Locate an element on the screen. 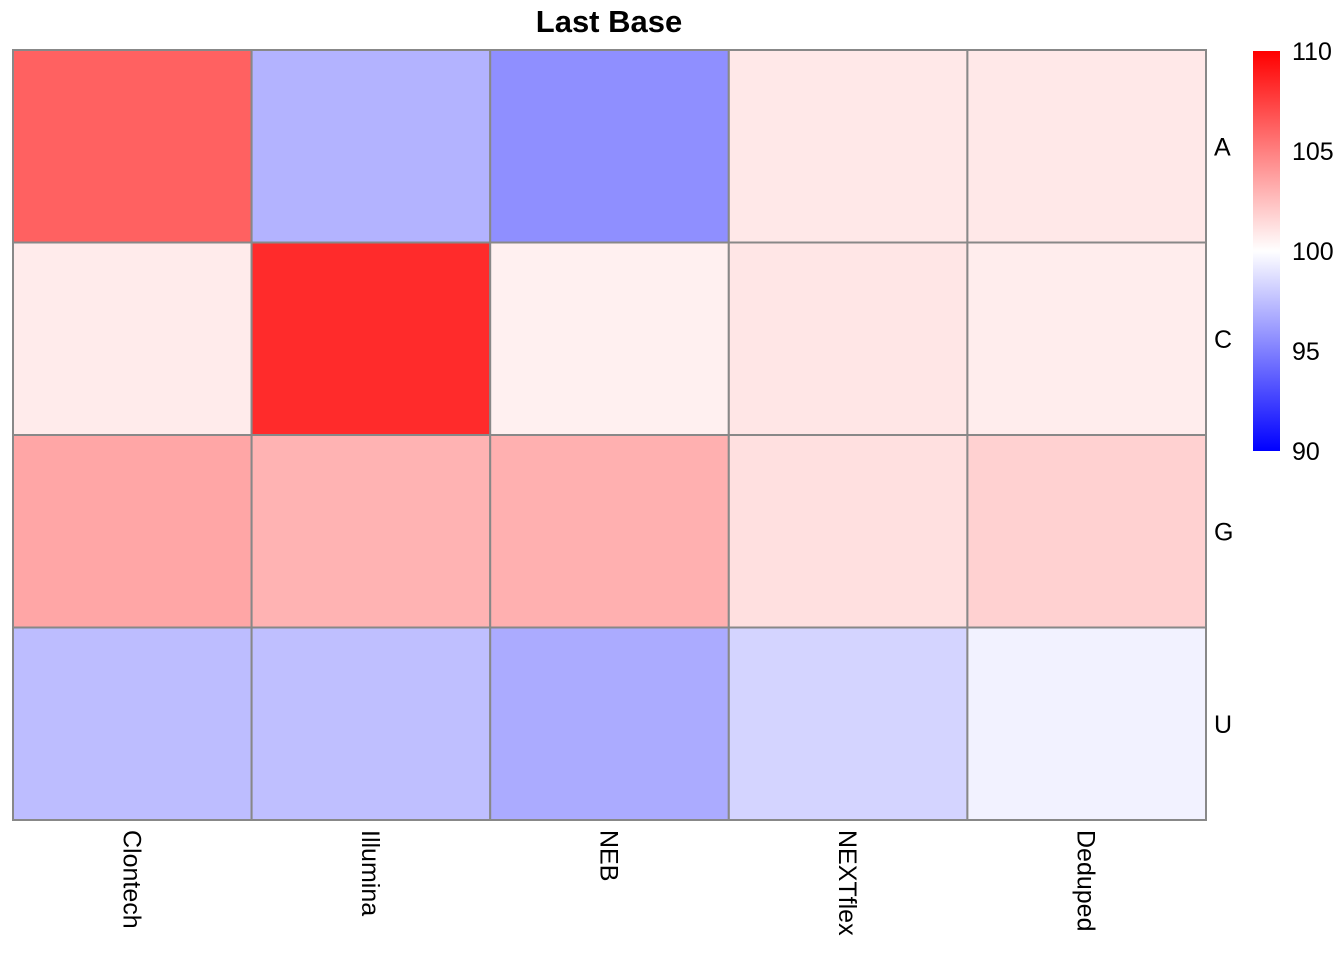 The width and height of the screenshot is (1344, 960). legend-tick-90: 90 is located at coordinates (1306, 452).